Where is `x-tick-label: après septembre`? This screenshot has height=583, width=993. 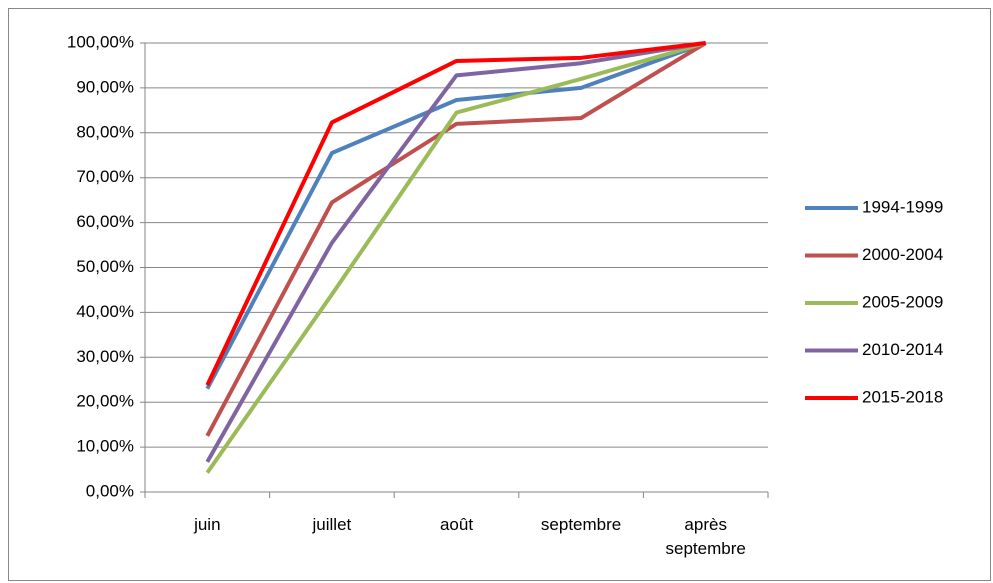 x-tick-label: après septembre is located at coordinates (705, 536).